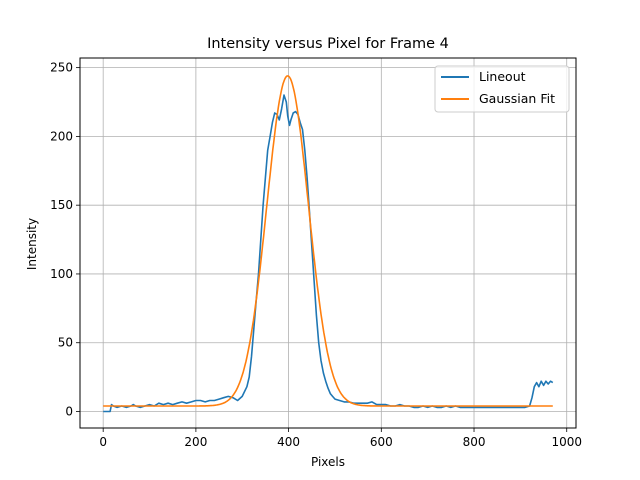 This screenshot has height=480, width=640. I want to click on y-tick-label: 50, so click(65, 343).